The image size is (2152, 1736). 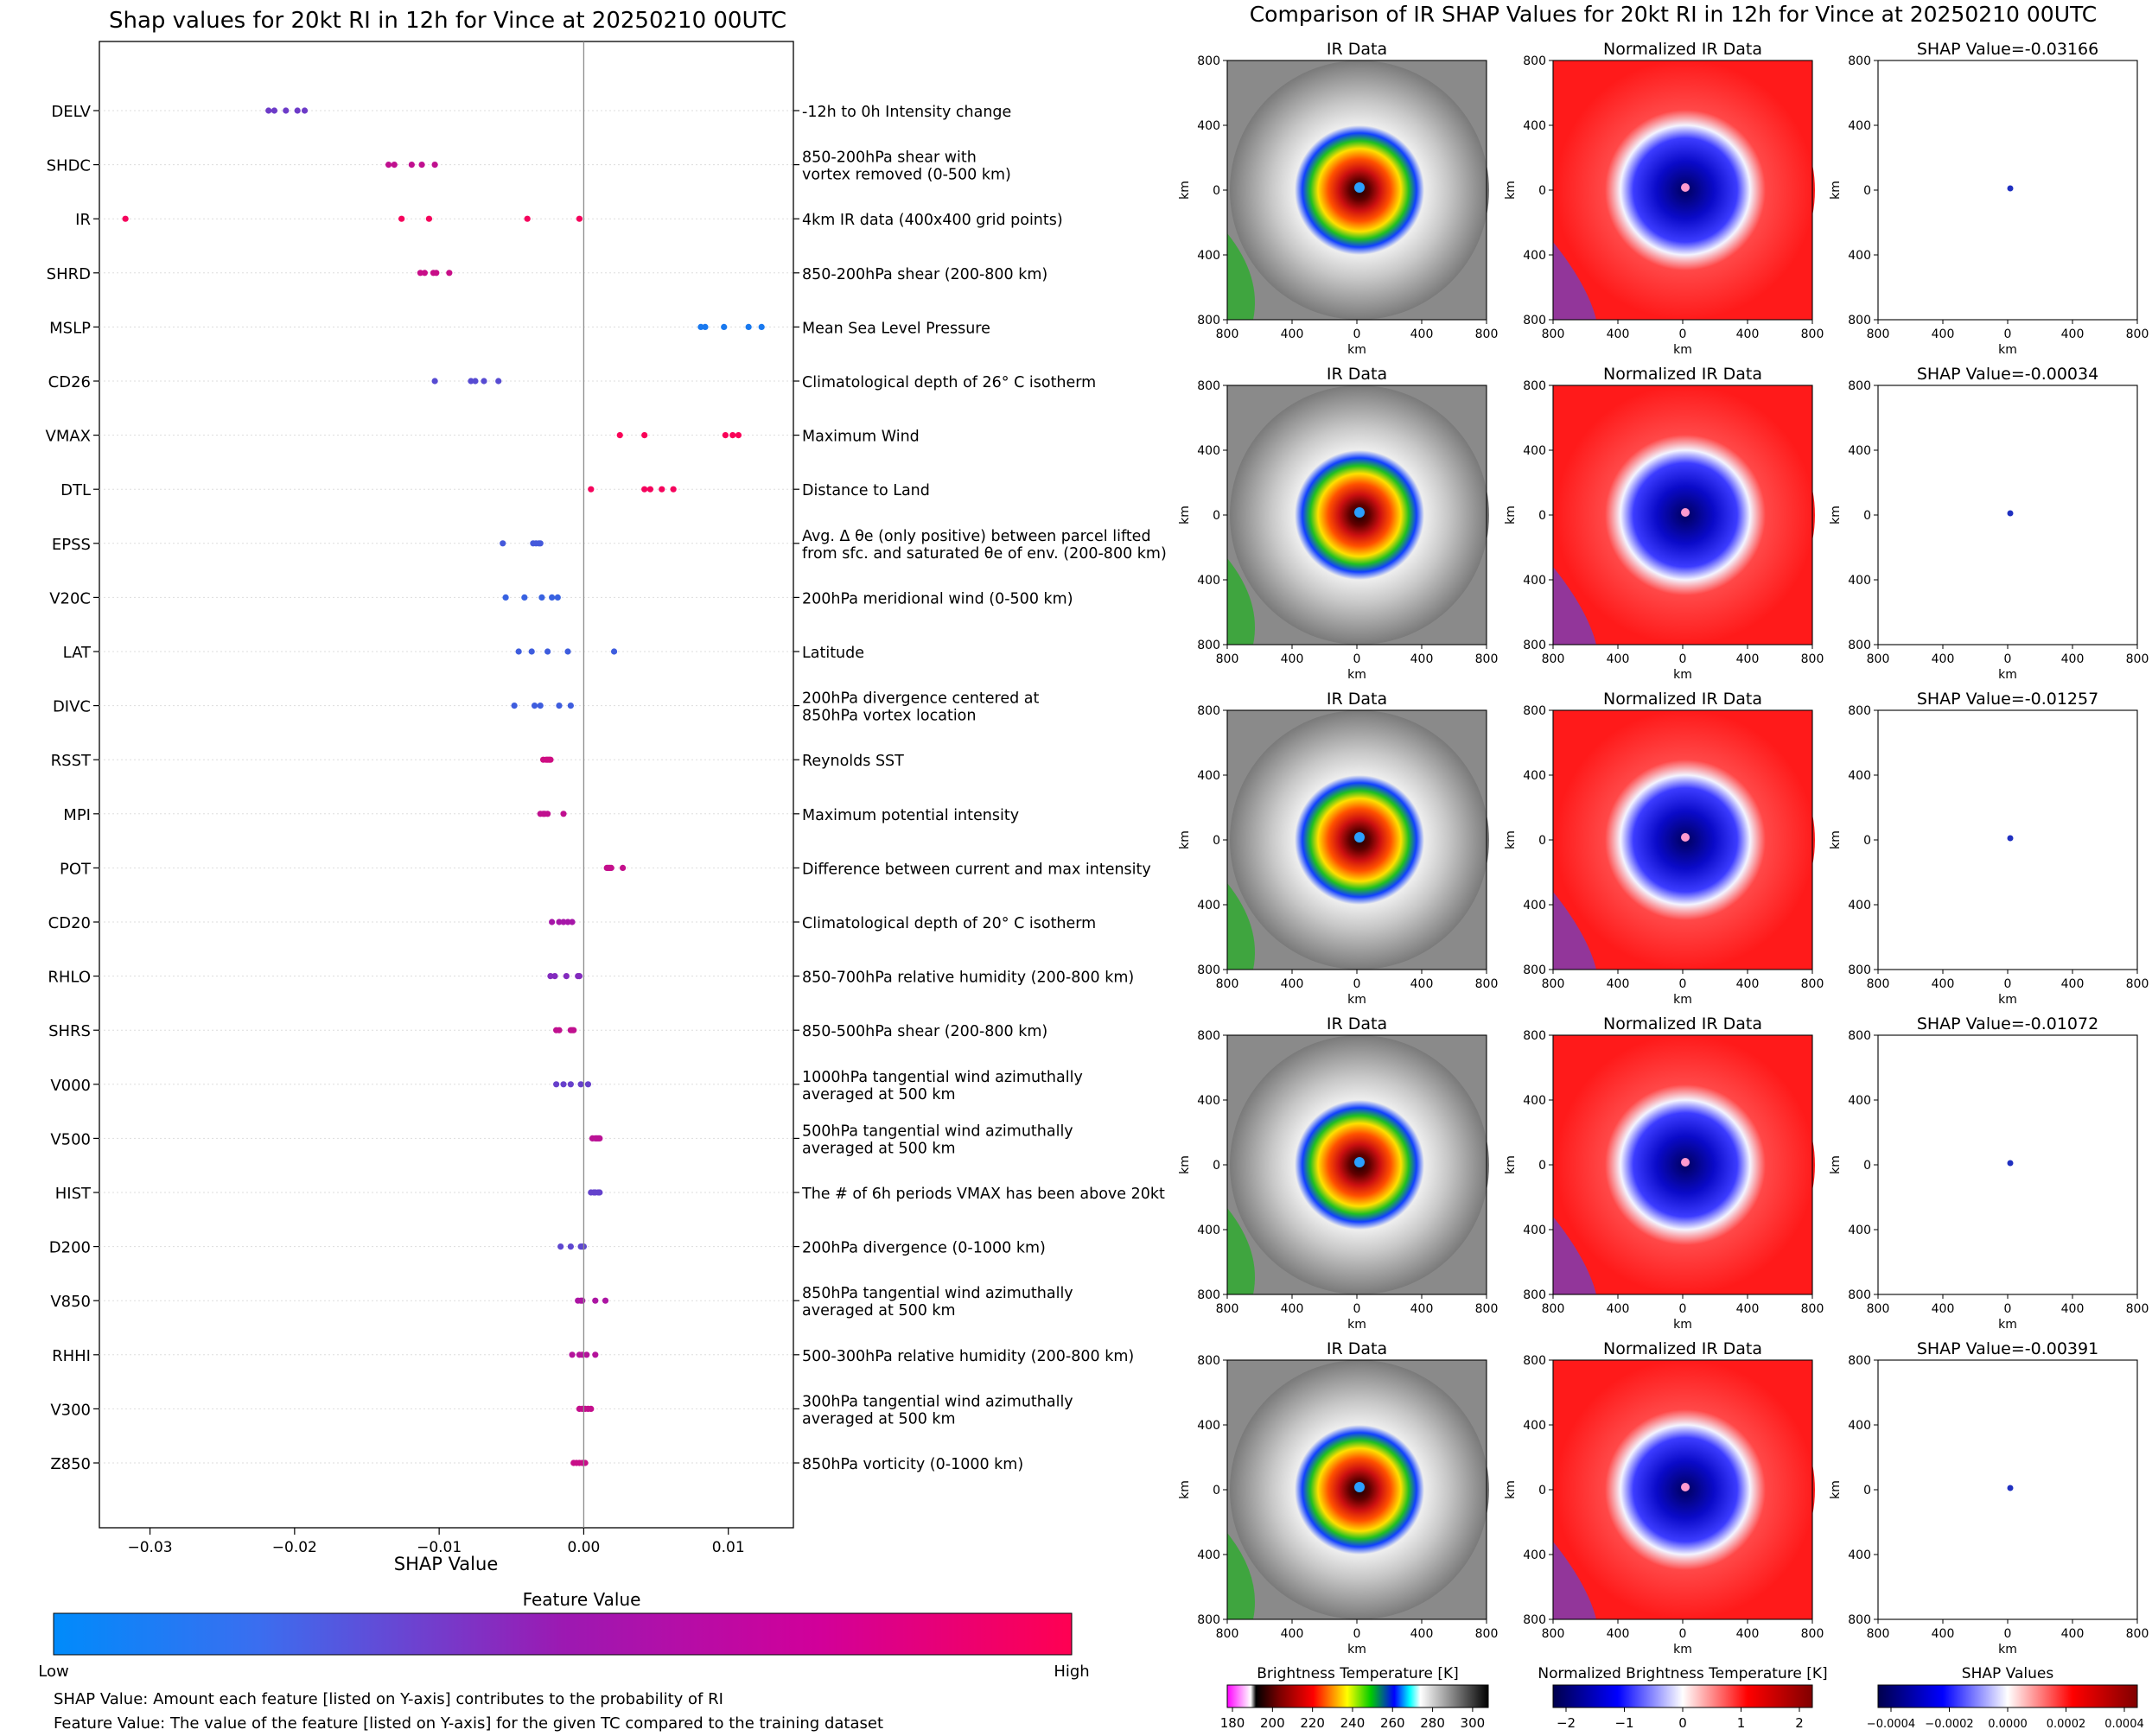 What do you see at coordinates (70, 598) in the screenshot?
I see `feature-name-label: V20C` at bounding box center [70, 598].